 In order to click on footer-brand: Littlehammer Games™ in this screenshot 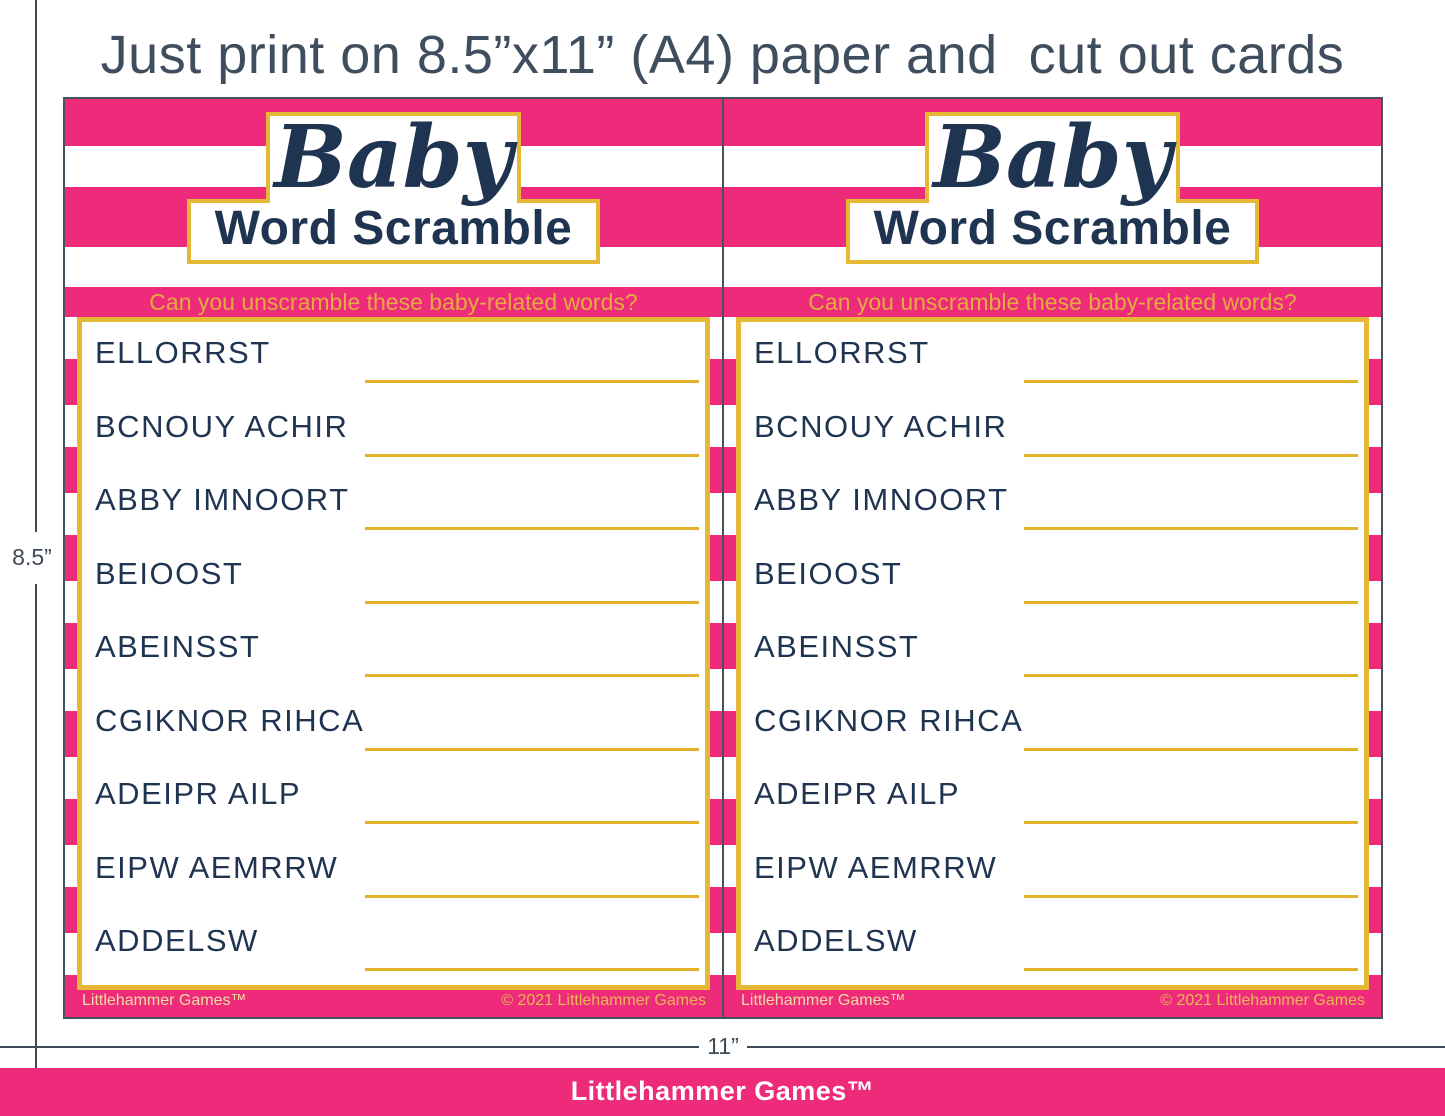, I will do `click(722, 1091)`.